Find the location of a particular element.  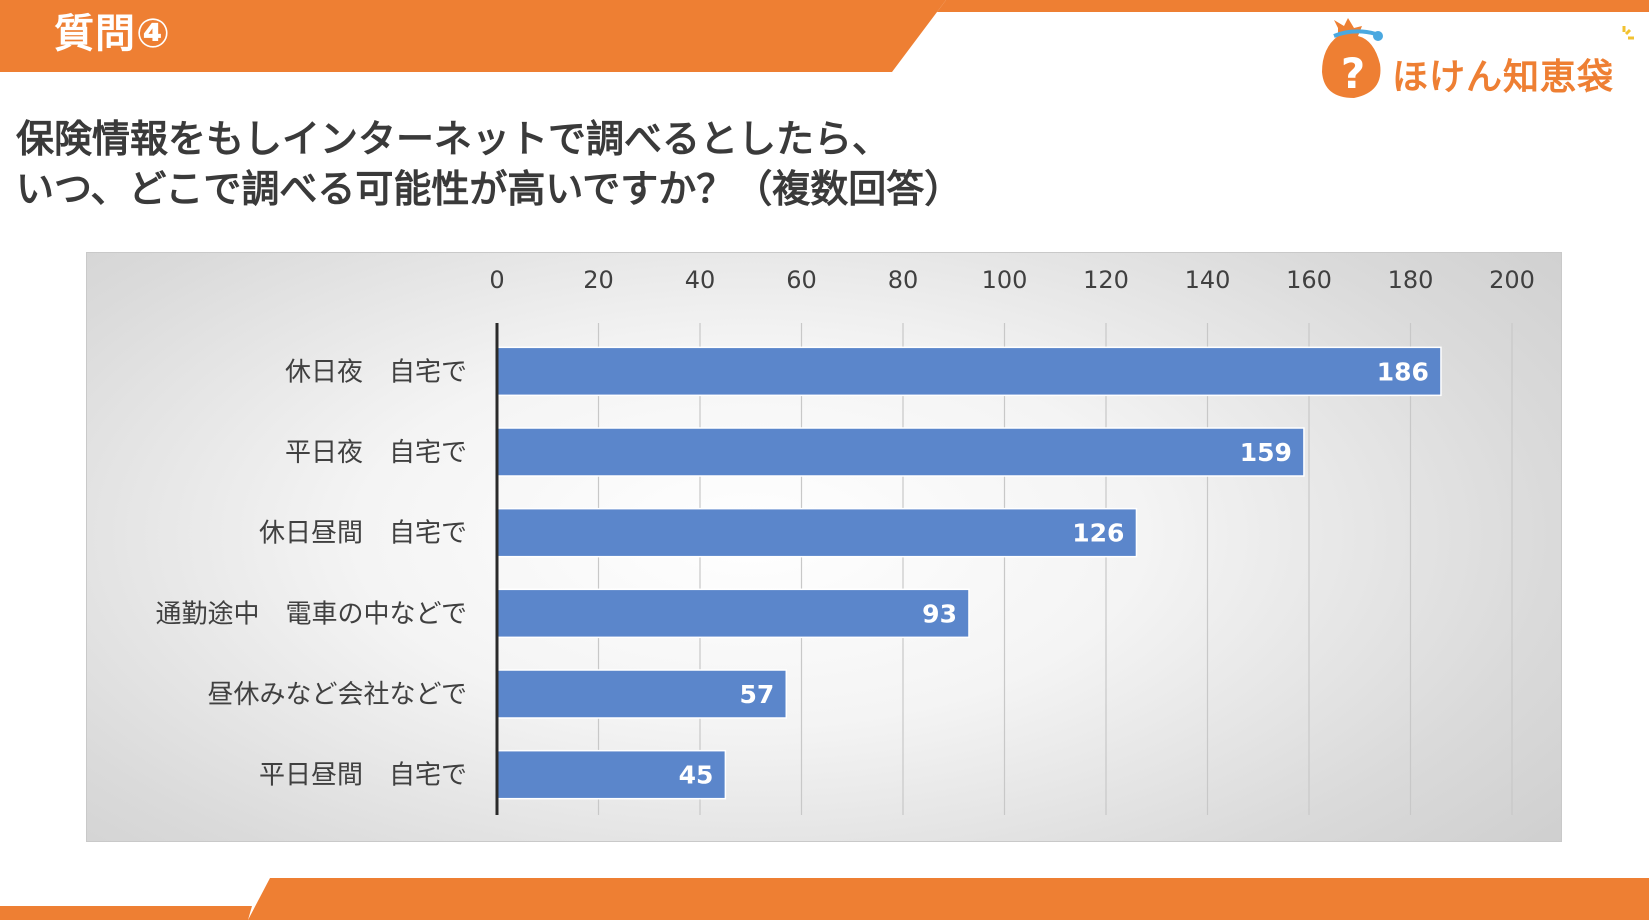

question-bag-icon: ? is located at coordinates (1352, 58).